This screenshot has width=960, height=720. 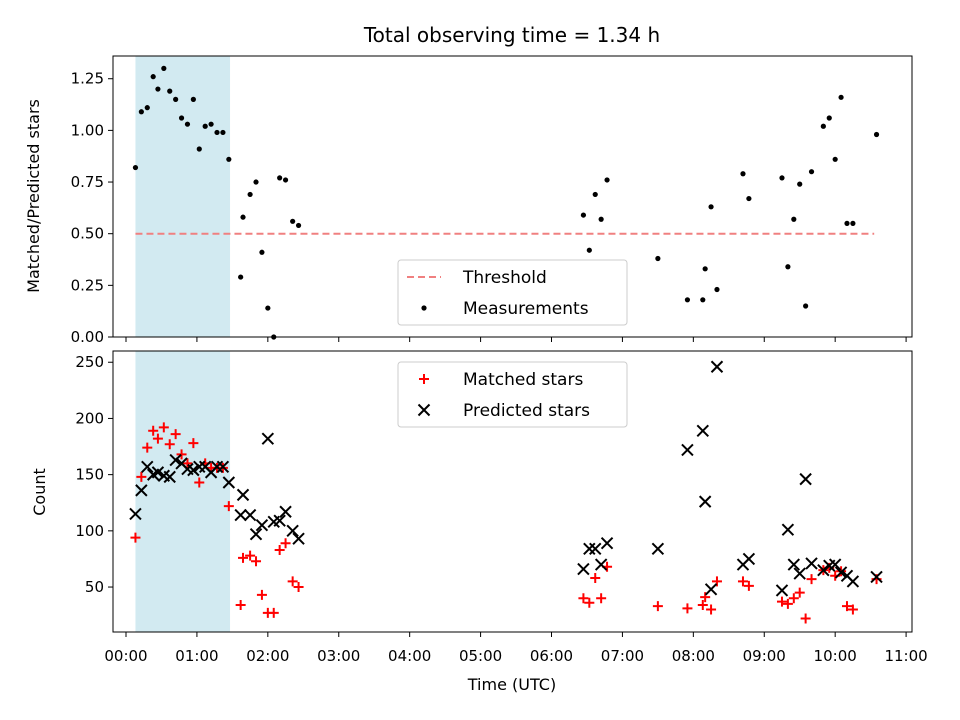 What do you see at coordinates (87, 79) in the screenshot?
I see `top-ytick-label: 1.25` at bounding box center [87, 79].